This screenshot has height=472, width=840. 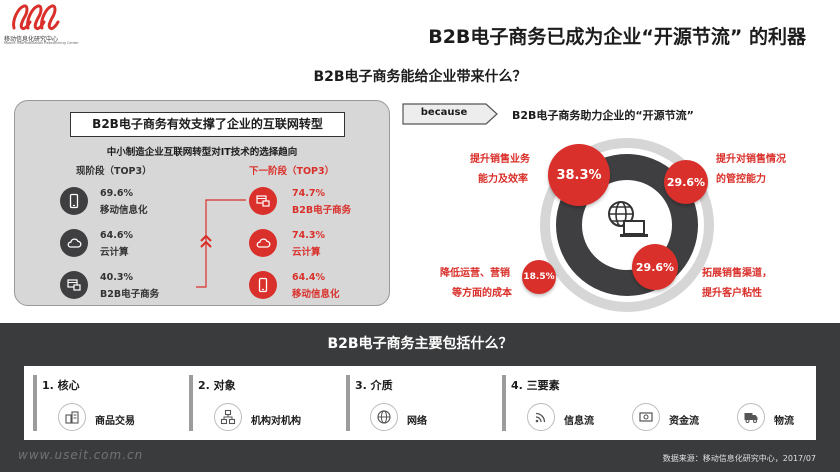 What do you see at coordinates (482, 293) in the screenshot?
I see `benefit-label-3-line-2: 等方面的成本` at bounding box center [482, 293].